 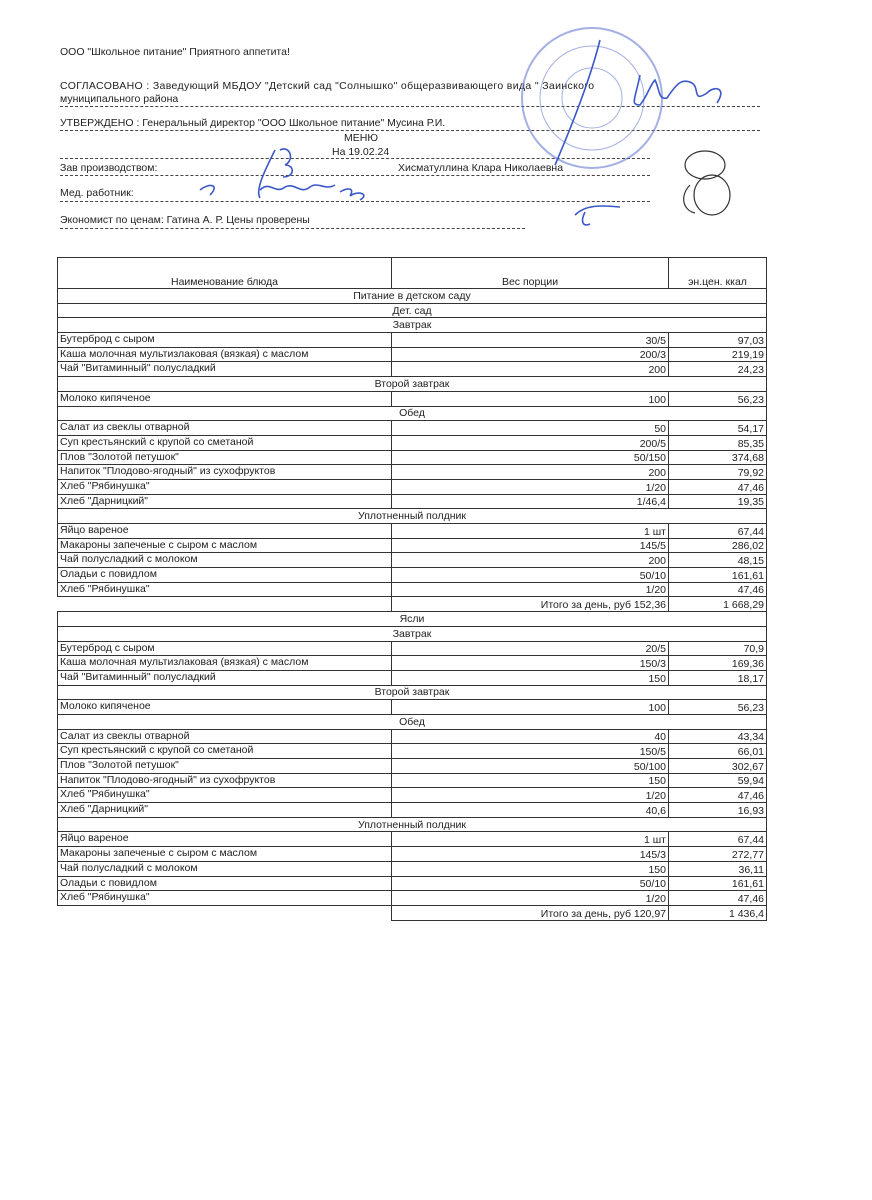 What do you see at coordinates (717, 854) in the screenshot?
I see `energy-kcal: 272,77` at bounding box center [717, 854].